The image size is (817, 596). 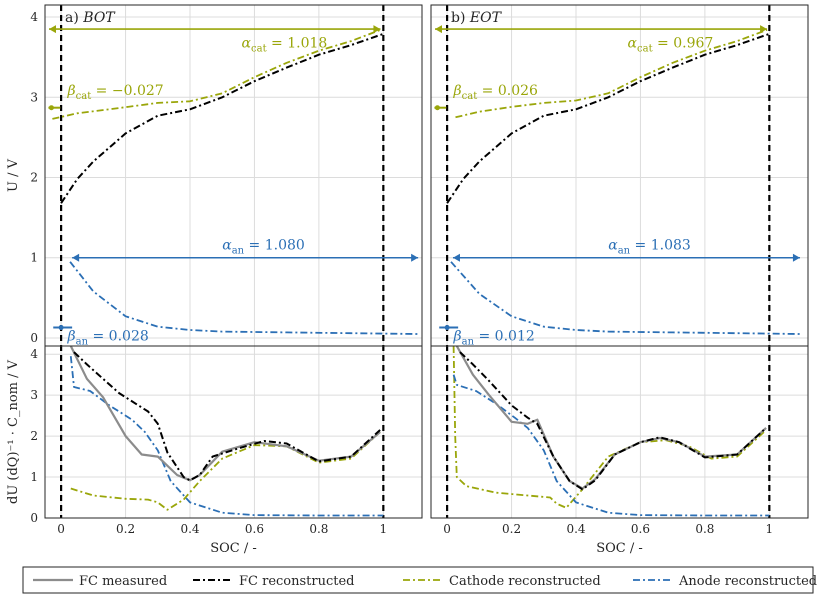 I want to click on y-tick-label-top: 1, so click(x=34, y=258).